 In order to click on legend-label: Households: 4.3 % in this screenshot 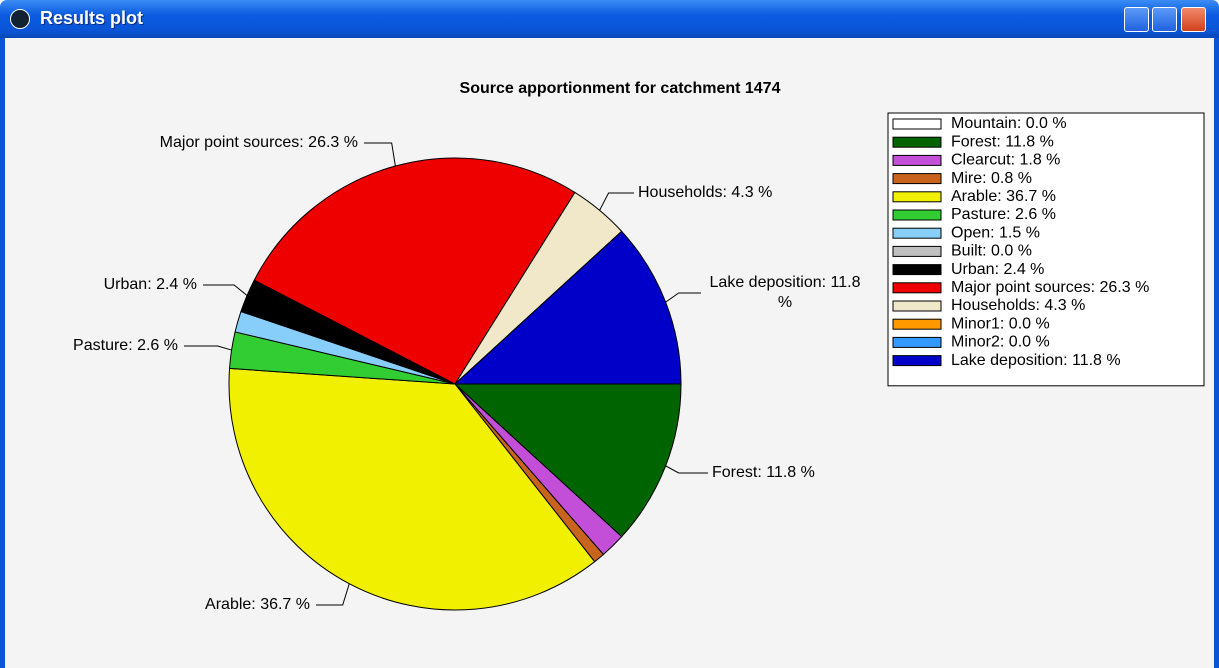, I will do `click(1018, 305)`.